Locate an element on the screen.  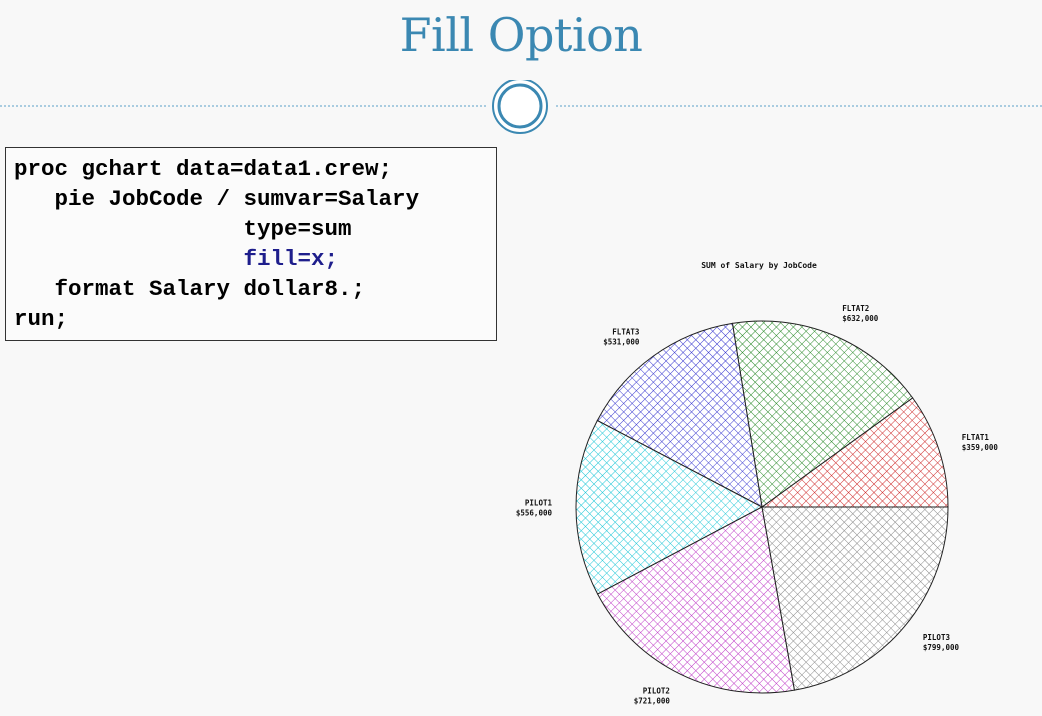
code-line: type=sum is located at coordinates (183, 229).